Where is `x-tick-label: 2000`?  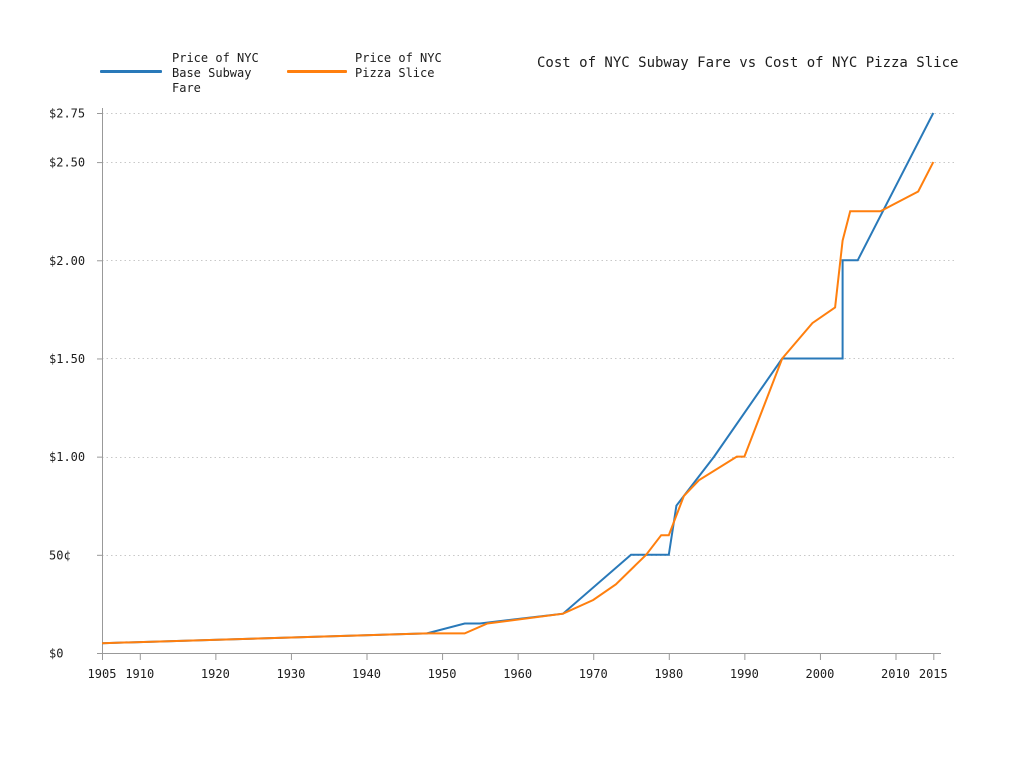 x-tick-label: 2000 is located at coordinates (819, 674).